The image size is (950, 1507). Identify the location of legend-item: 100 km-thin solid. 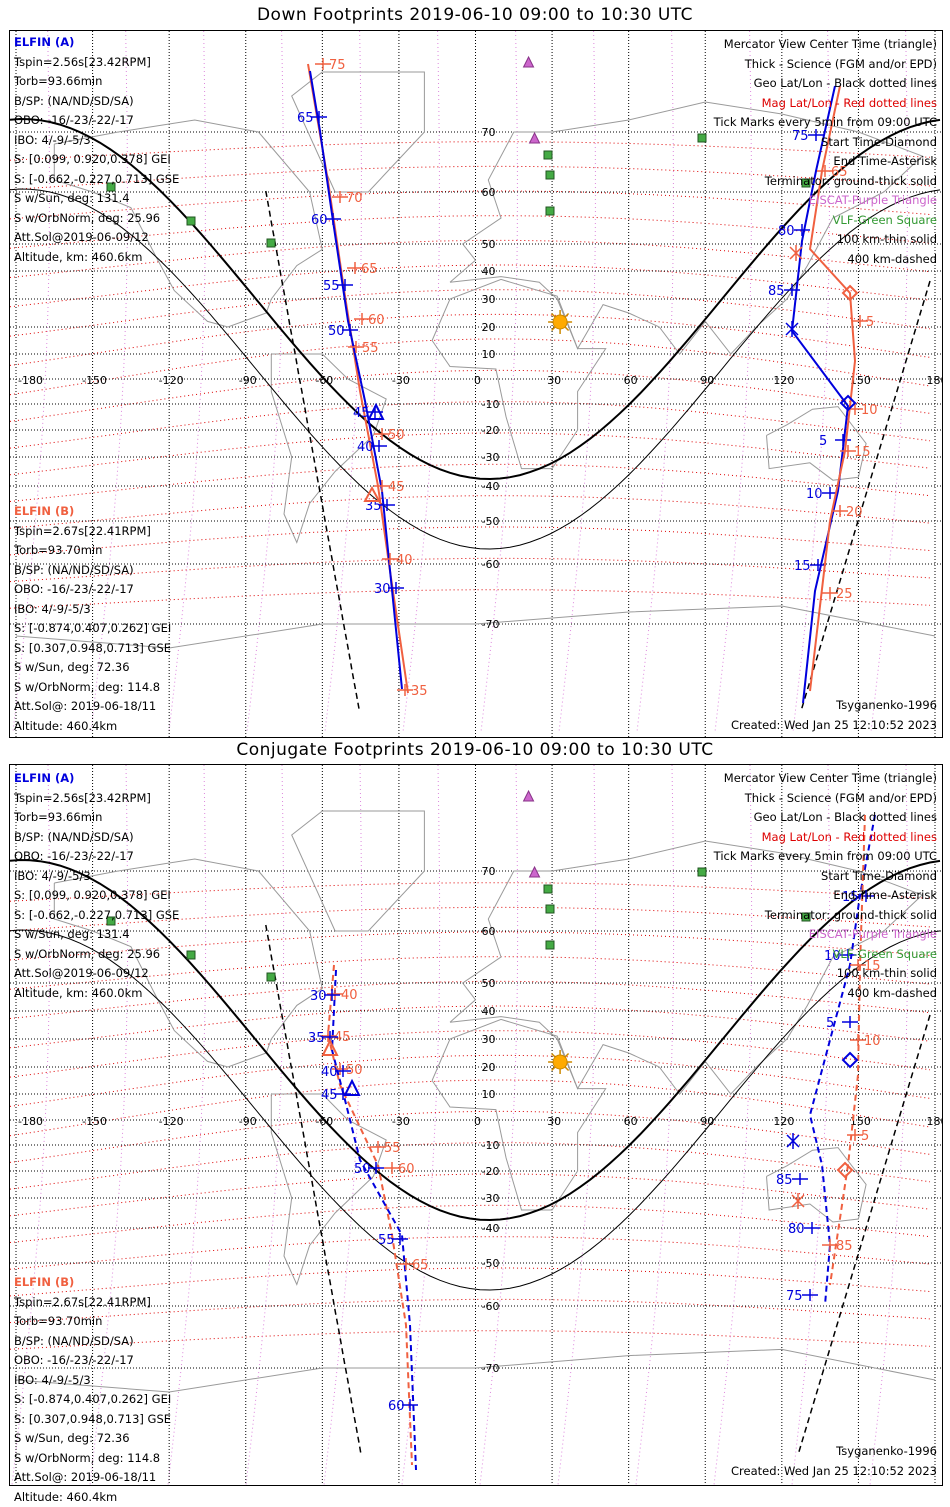
(825, 240).